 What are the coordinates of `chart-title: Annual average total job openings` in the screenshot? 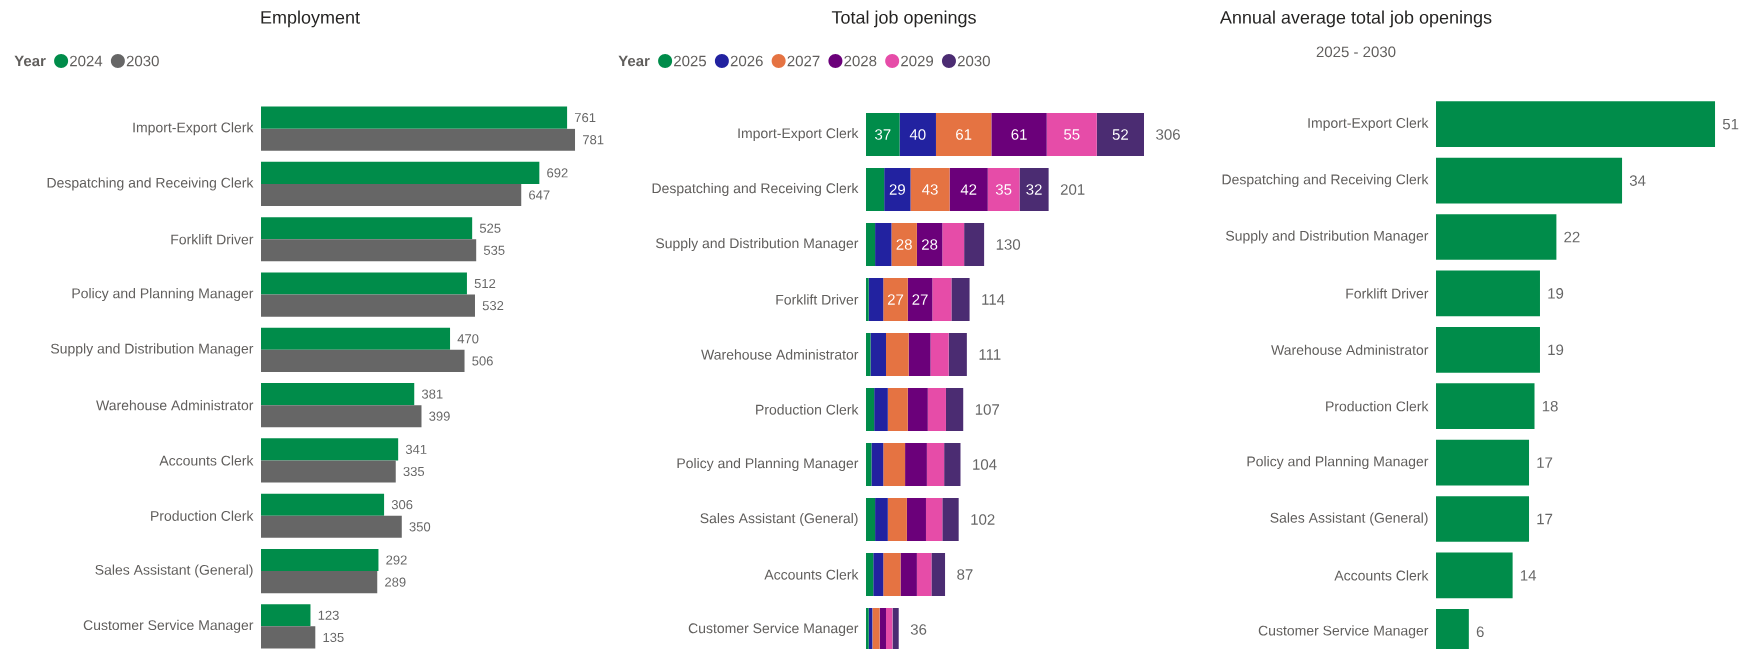 It's located at (1355, 19).